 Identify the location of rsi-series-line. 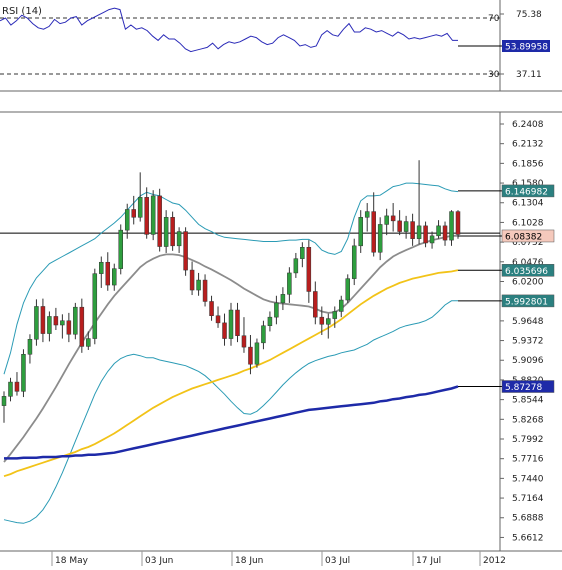
(229, 30).